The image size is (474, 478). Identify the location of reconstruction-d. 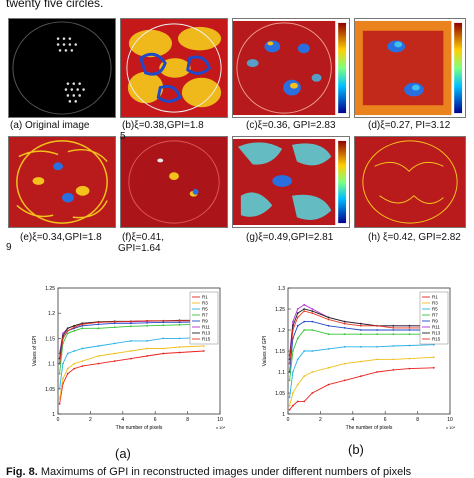
(410, 68).